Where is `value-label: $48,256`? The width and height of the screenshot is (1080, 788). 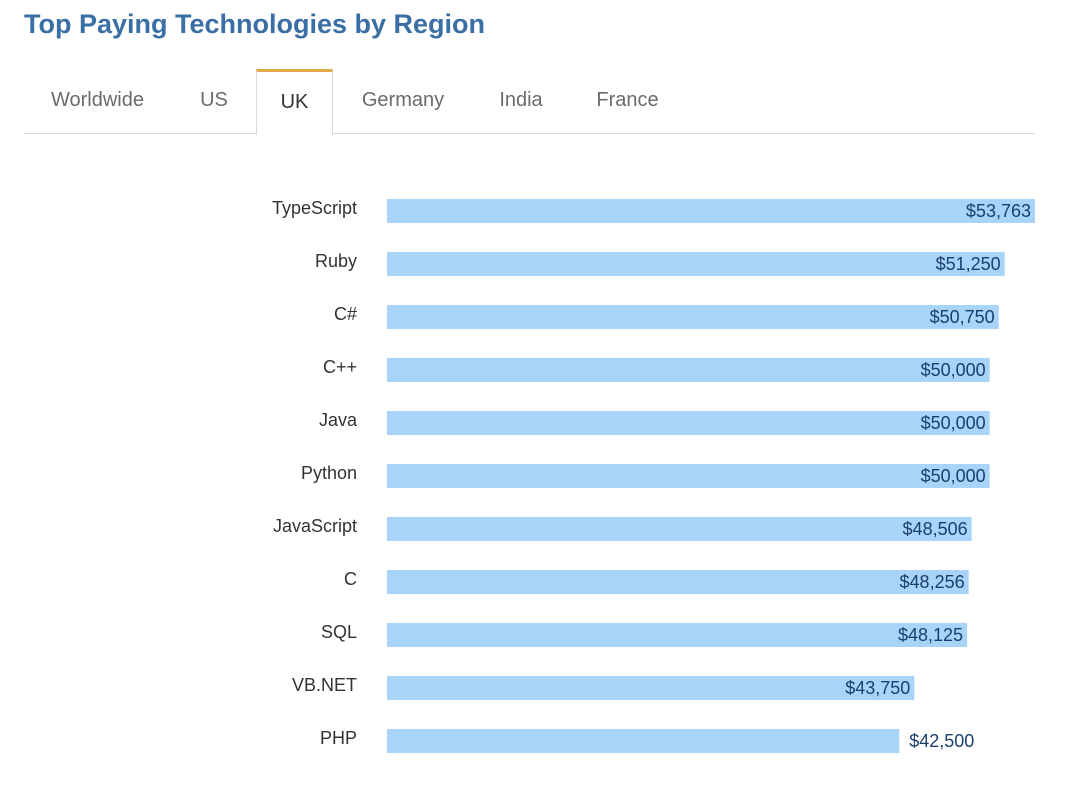 value-label: $48,256 is located at coordinates (932, 582).